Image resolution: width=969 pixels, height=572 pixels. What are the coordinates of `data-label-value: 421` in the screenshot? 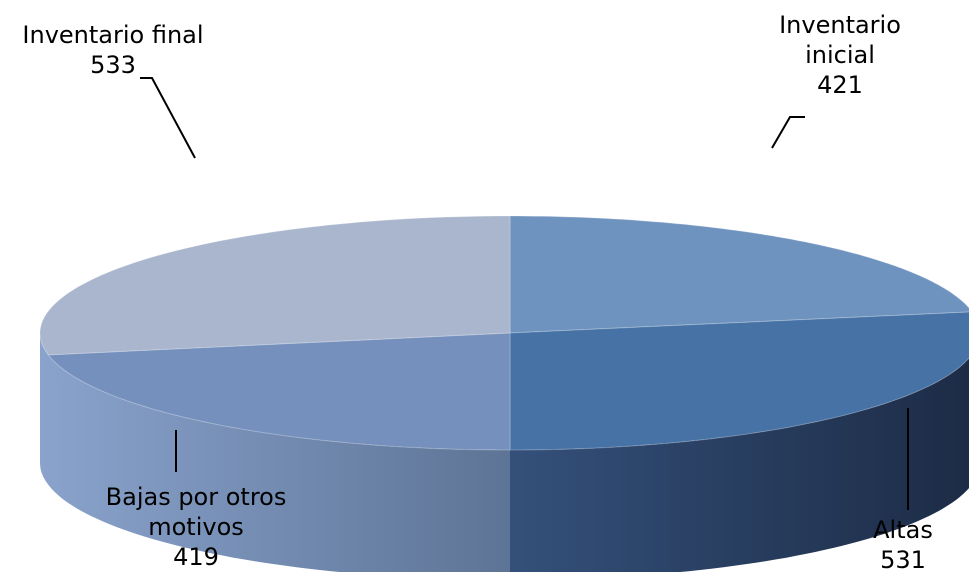 It's located at (840, 85).